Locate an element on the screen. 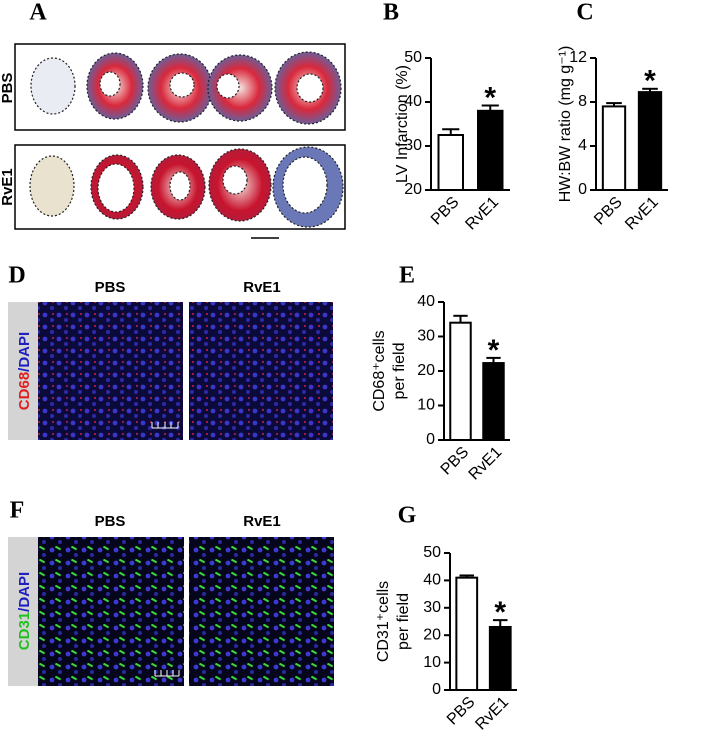 The image size is (709, 748). panel-letter: B is located at coordinates (391, 13).